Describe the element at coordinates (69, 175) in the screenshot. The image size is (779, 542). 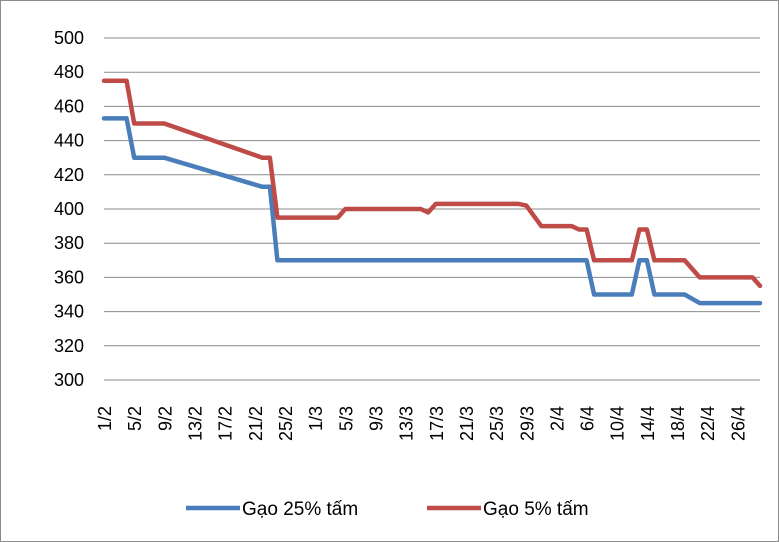
I see `y-tick-label: 420` at that location.